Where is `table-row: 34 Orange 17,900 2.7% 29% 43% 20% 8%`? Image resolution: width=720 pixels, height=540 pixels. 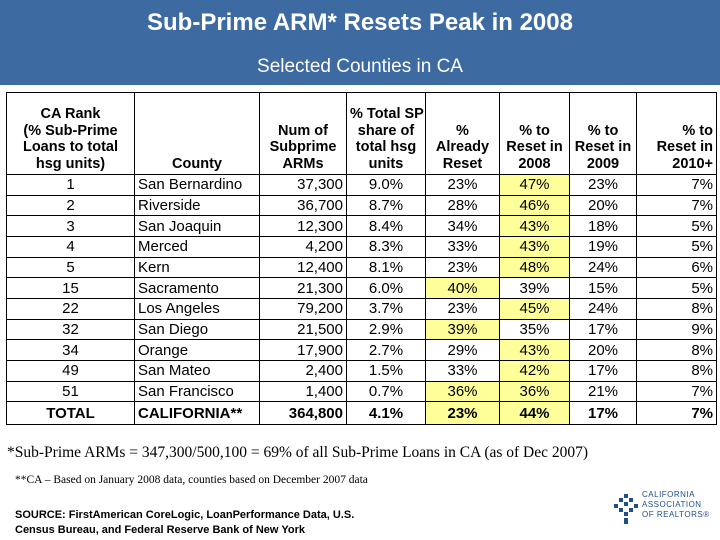 table-row: 34 Orange 17,900 2.7% 29% 43% 20% 8% is located at coordinates (361, 350).